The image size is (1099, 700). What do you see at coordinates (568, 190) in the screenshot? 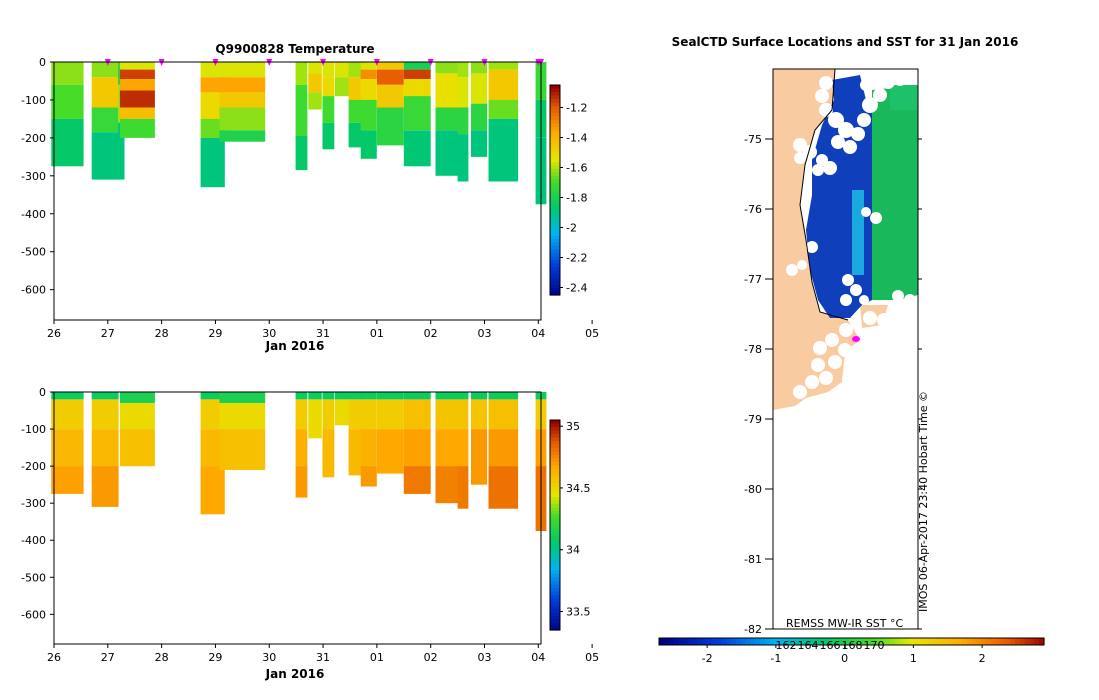
I see `temperature-colorbar: -1.2 -1.4 -1.6 -1.8 -2 -2.2 -2.4` at bounding box center [568, 190].